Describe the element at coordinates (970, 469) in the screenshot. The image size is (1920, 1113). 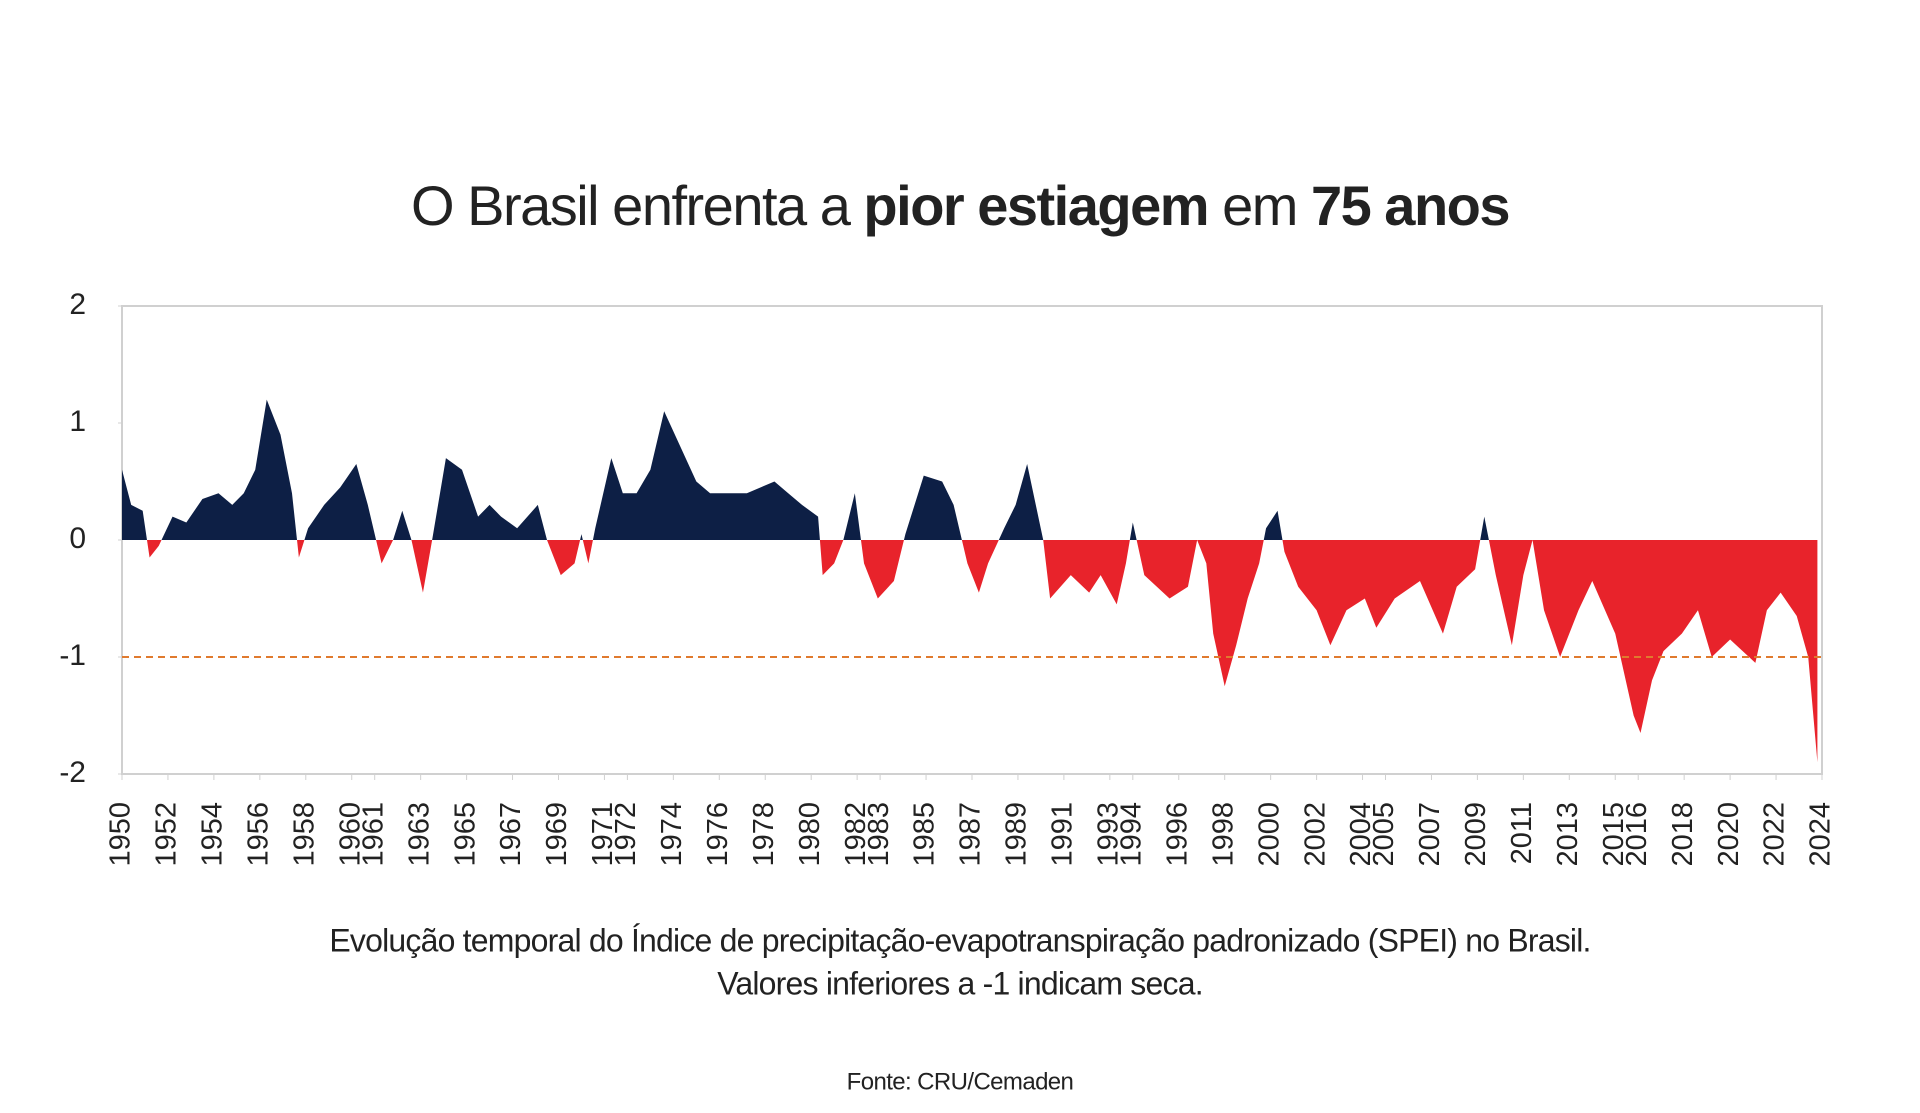
I see `positive-area` at that location.